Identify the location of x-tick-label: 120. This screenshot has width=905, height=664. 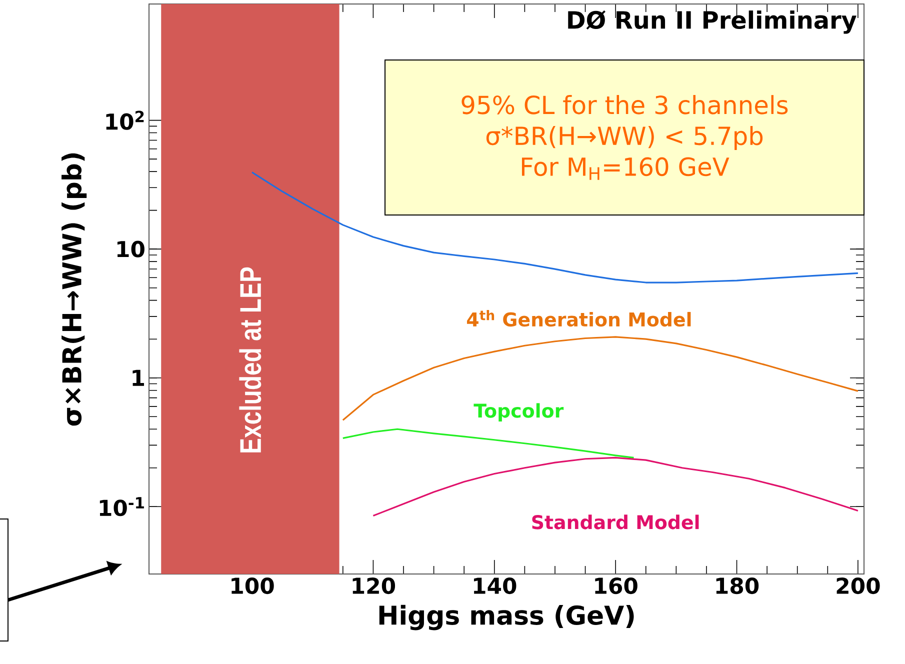
(374, 586).